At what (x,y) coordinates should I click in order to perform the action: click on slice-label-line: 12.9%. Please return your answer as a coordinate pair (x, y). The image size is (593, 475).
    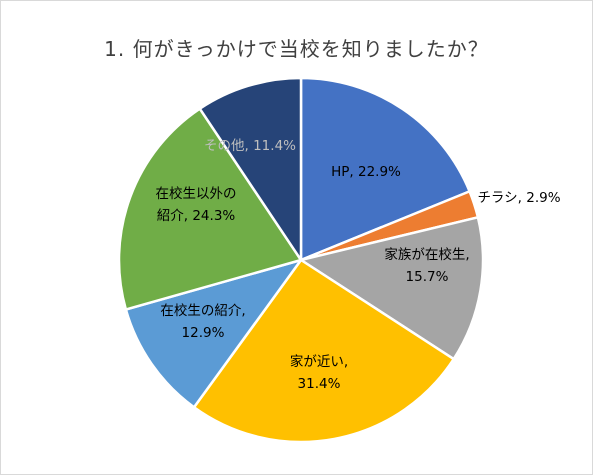
    Looking at the image, I should click on (203, 333).